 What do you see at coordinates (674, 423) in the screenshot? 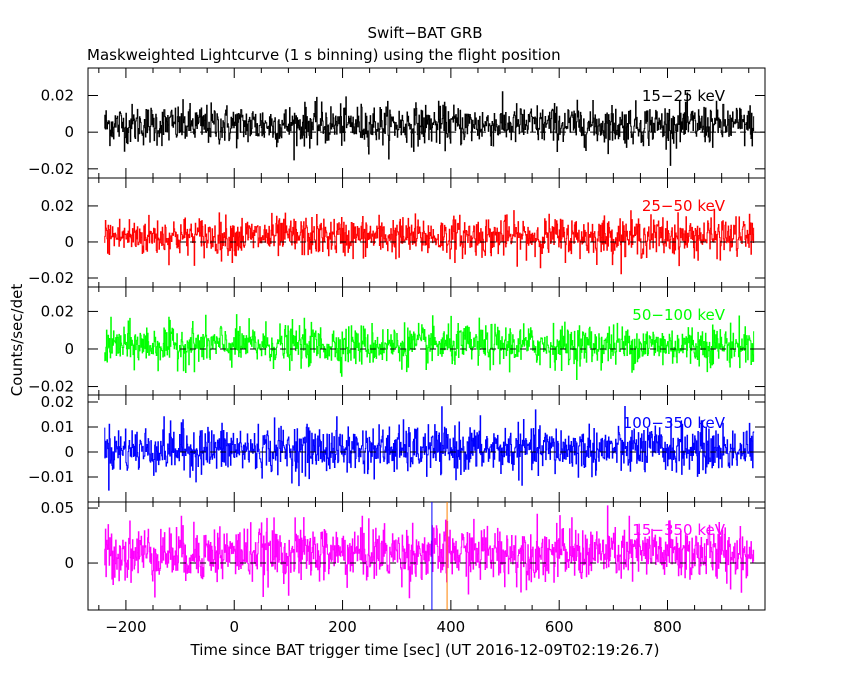
I see `series-label: 100−350 keV` at bounding box center [674, 423].